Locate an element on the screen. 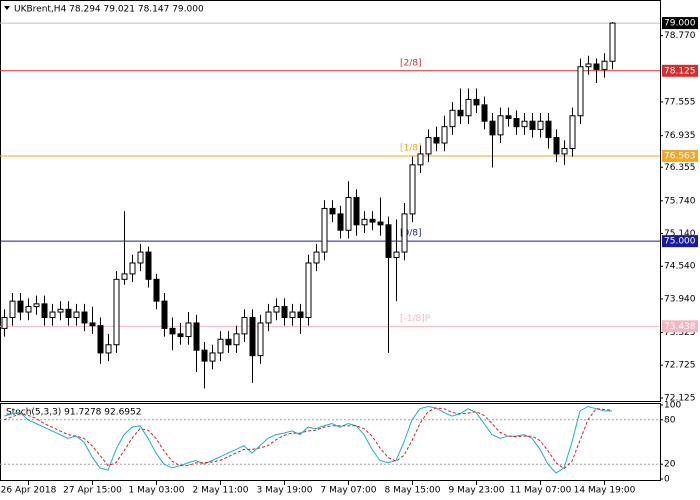  x-tick-label: 8 May 15:00 is located at coordinates (413, 491).